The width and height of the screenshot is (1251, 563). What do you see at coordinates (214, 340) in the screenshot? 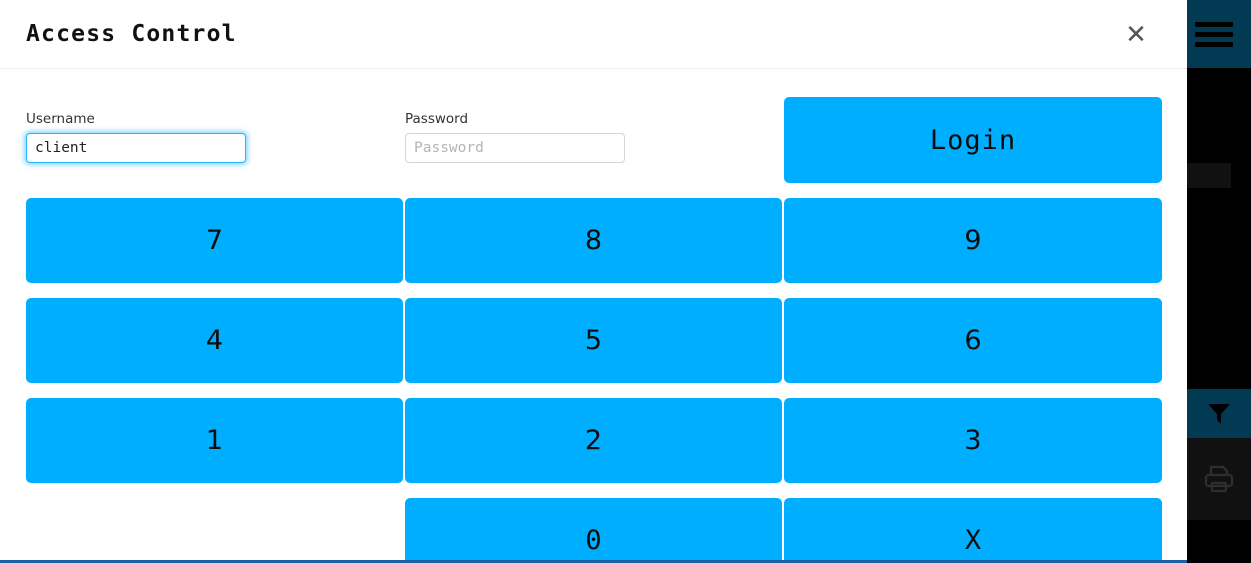
I see `keypad-key-4: 4` at bounding box center [214, 340].